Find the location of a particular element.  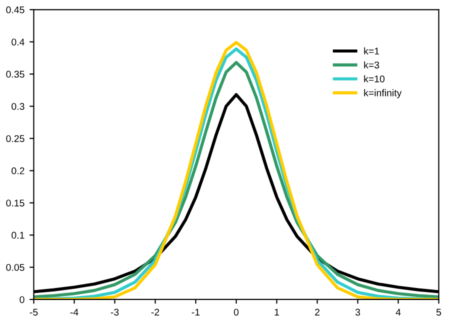

y-tick-label: 0.35 is located at coordinates (15, 74).